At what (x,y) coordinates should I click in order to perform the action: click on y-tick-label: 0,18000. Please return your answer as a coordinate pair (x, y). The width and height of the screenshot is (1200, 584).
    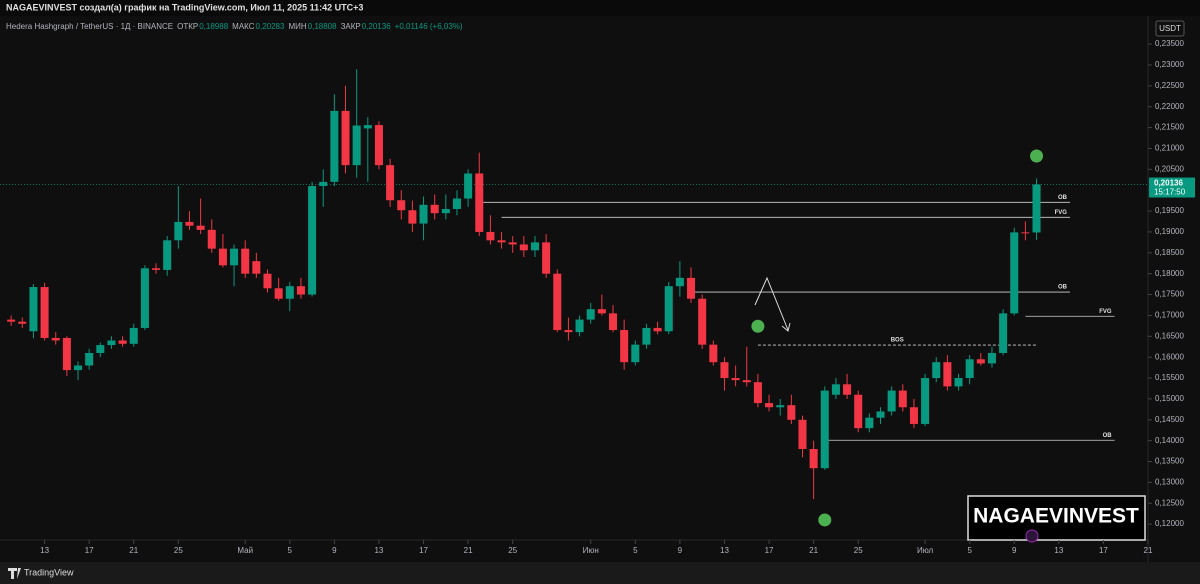
    Looking at the image, I should click on (1169, 273).